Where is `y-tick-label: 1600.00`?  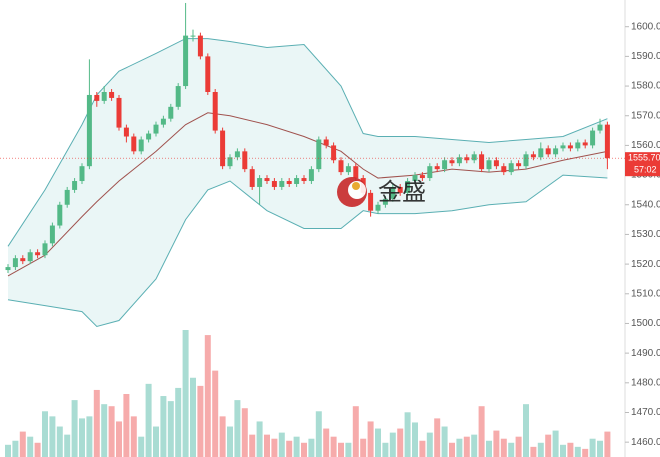 y-tick-label: 1600.00 is located at coordinates (645, 26).